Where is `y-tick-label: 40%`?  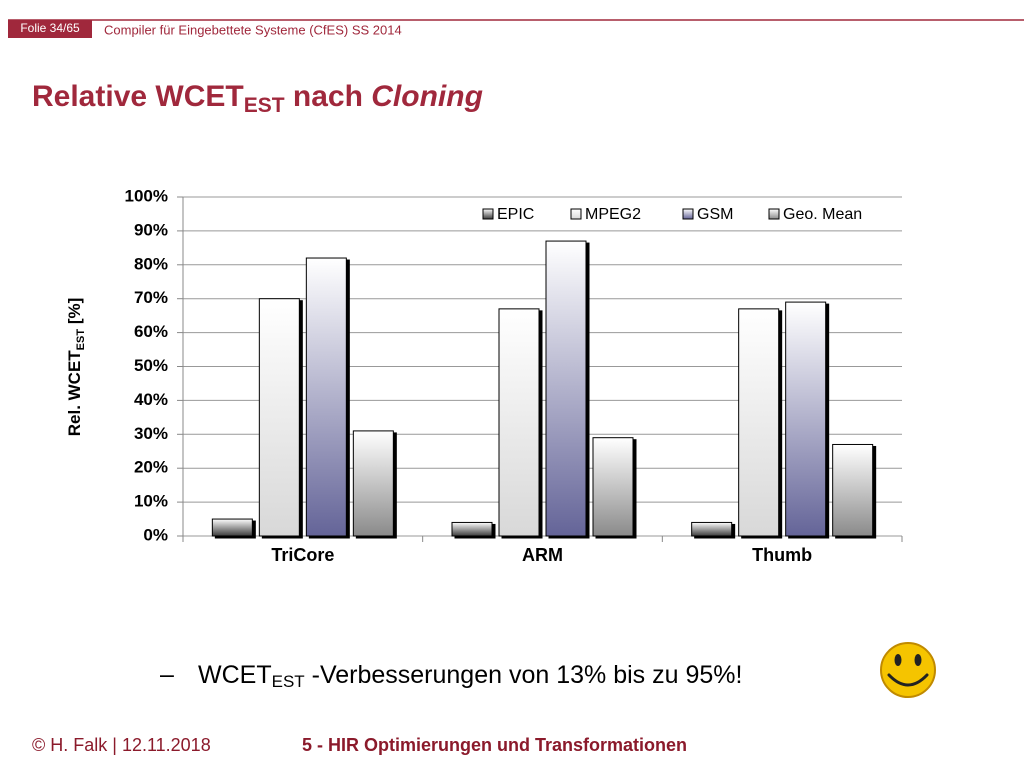 y-tick-label: 40% is located at coordinates (151, 399).